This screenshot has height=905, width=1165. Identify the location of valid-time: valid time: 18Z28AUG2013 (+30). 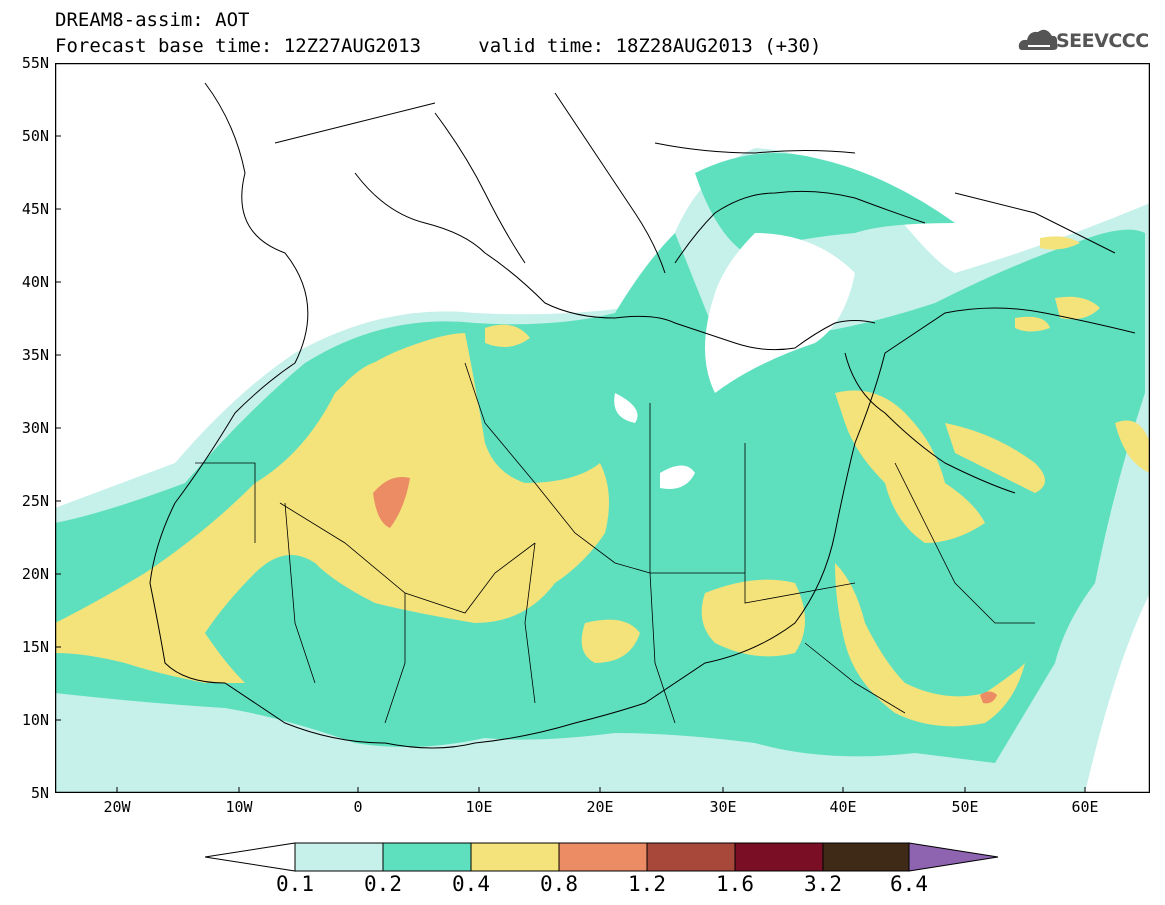
(650, 46).